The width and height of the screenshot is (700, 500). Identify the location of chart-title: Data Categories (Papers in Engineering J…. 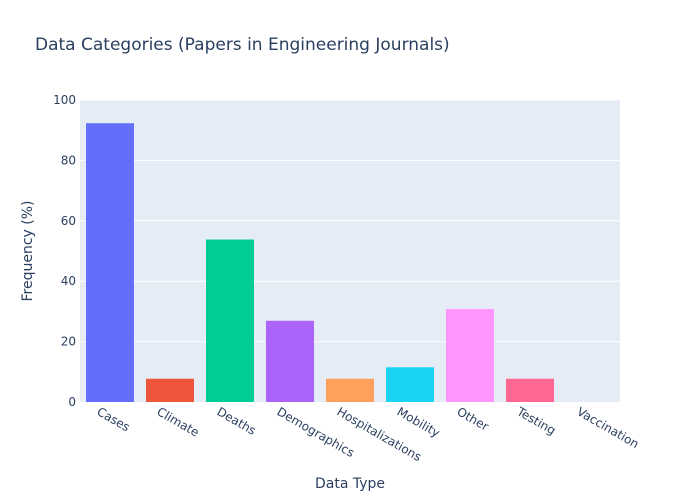
(242, 45).